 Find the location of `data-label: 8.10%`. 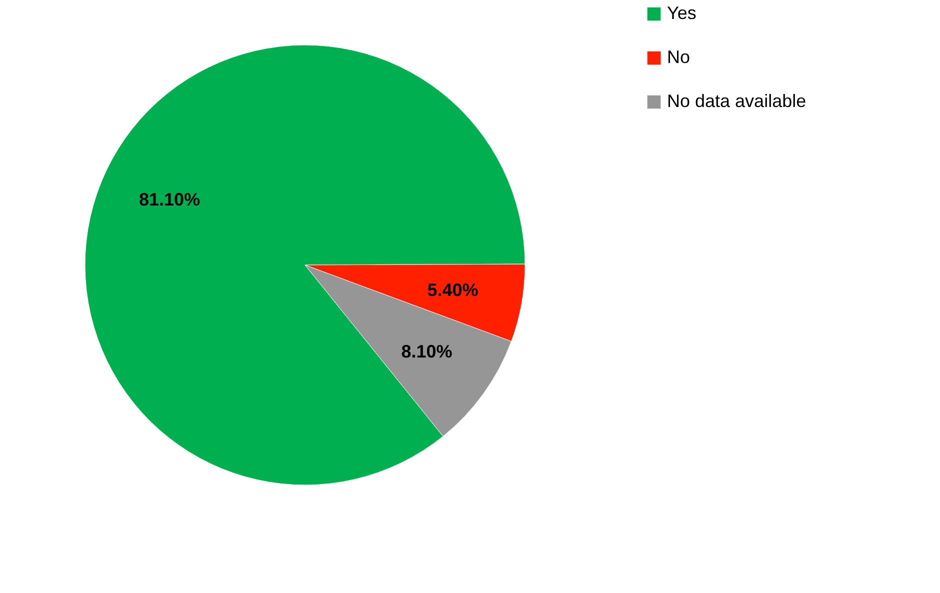

data-label: 8.10% is located at coordinates (426, 352).